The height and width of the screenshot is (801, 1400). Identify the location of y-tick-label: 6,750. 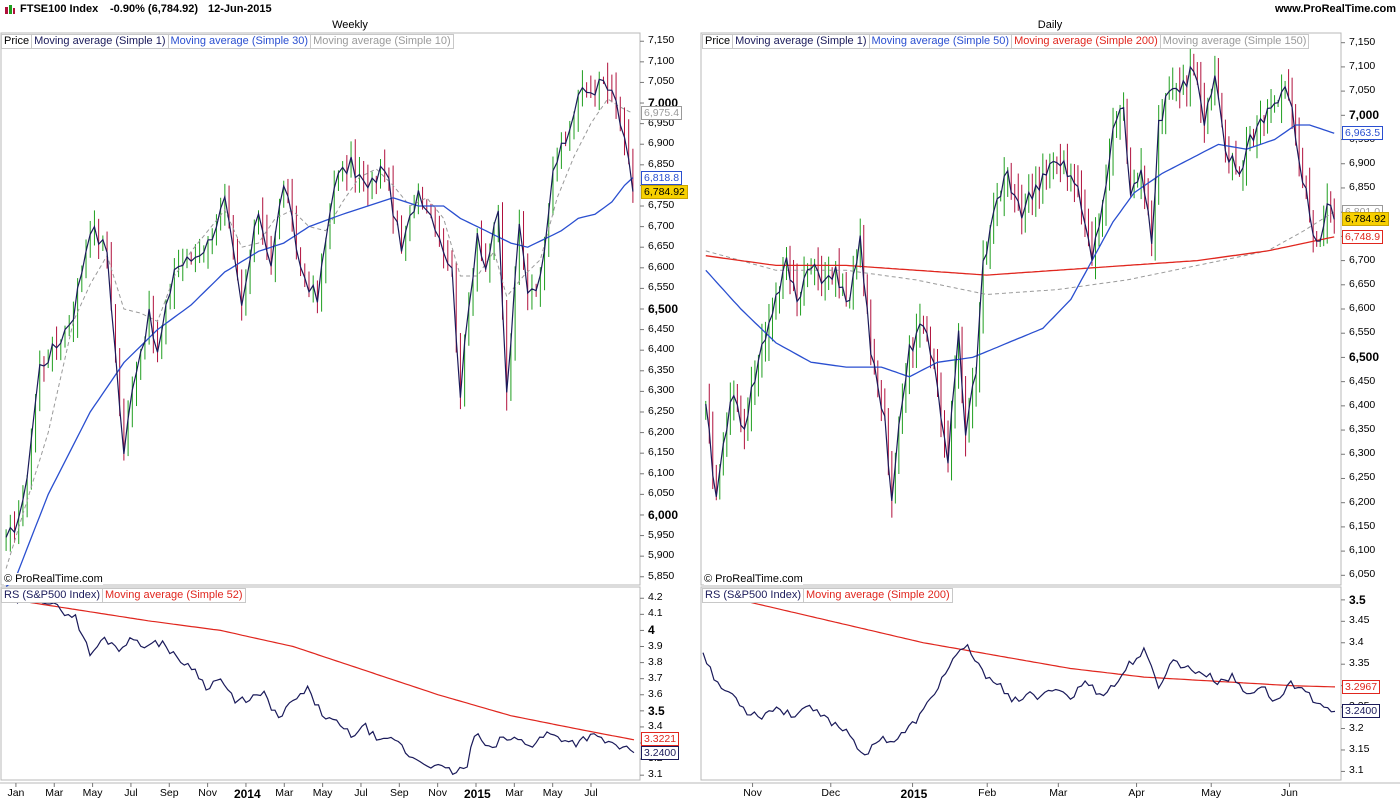
(661, 205).